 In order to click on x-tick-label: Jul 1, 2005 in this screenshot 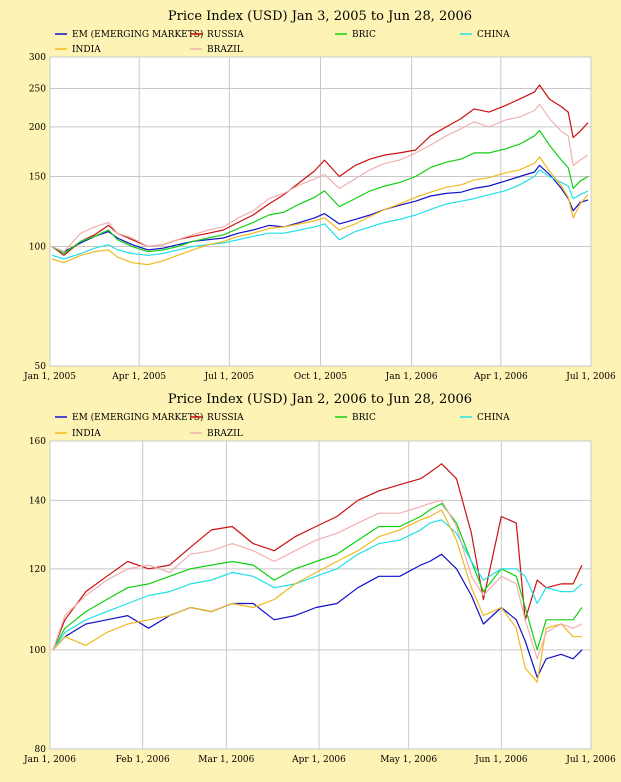, I will do `click(229, 377)`.